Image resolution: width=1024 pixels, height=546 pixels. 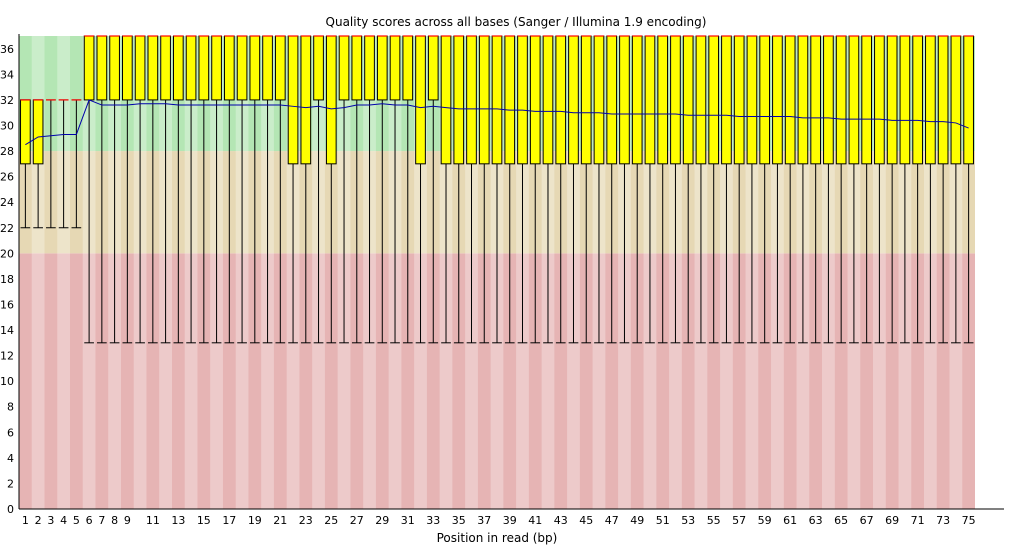 What do you see at coordinates (688, 520) in the screenshot?
I see `x-tick-53: 53` at bounding box center [688, 520].